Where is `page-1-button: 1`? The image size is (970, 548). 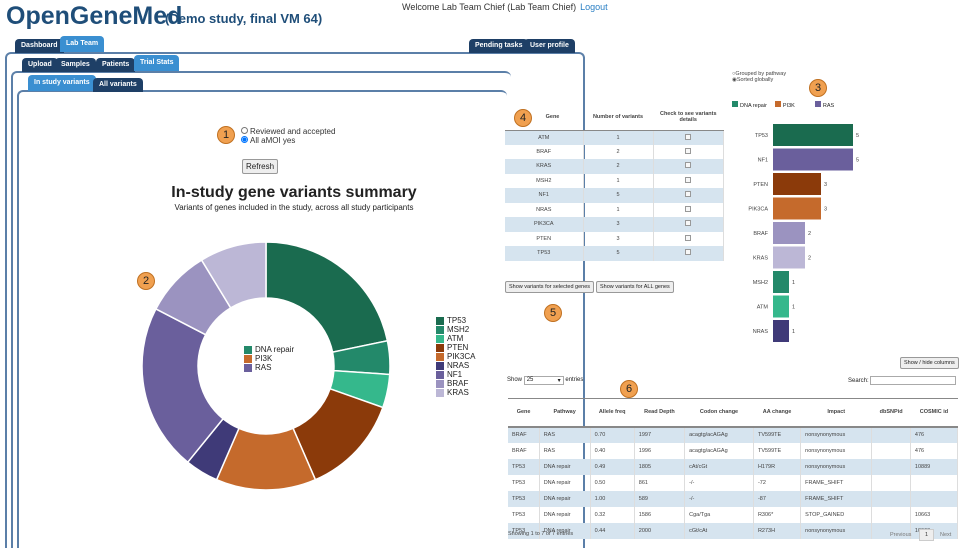
page-1-button: 1 is located at coordinates (926, 535).